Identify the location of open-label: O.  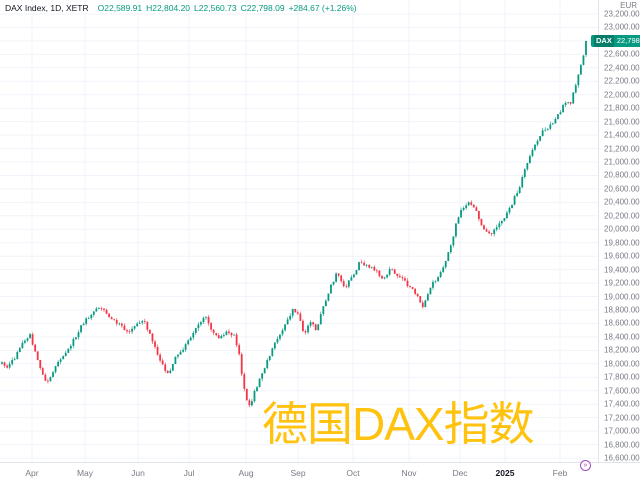
(101, 8).